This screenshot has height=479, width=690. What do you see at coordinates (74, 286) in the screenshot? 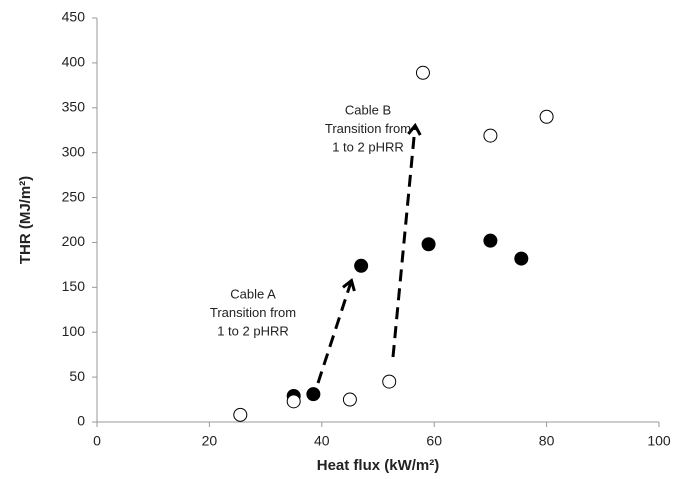
I see `y-tick-label: 150` at bounding box center [74, 286].